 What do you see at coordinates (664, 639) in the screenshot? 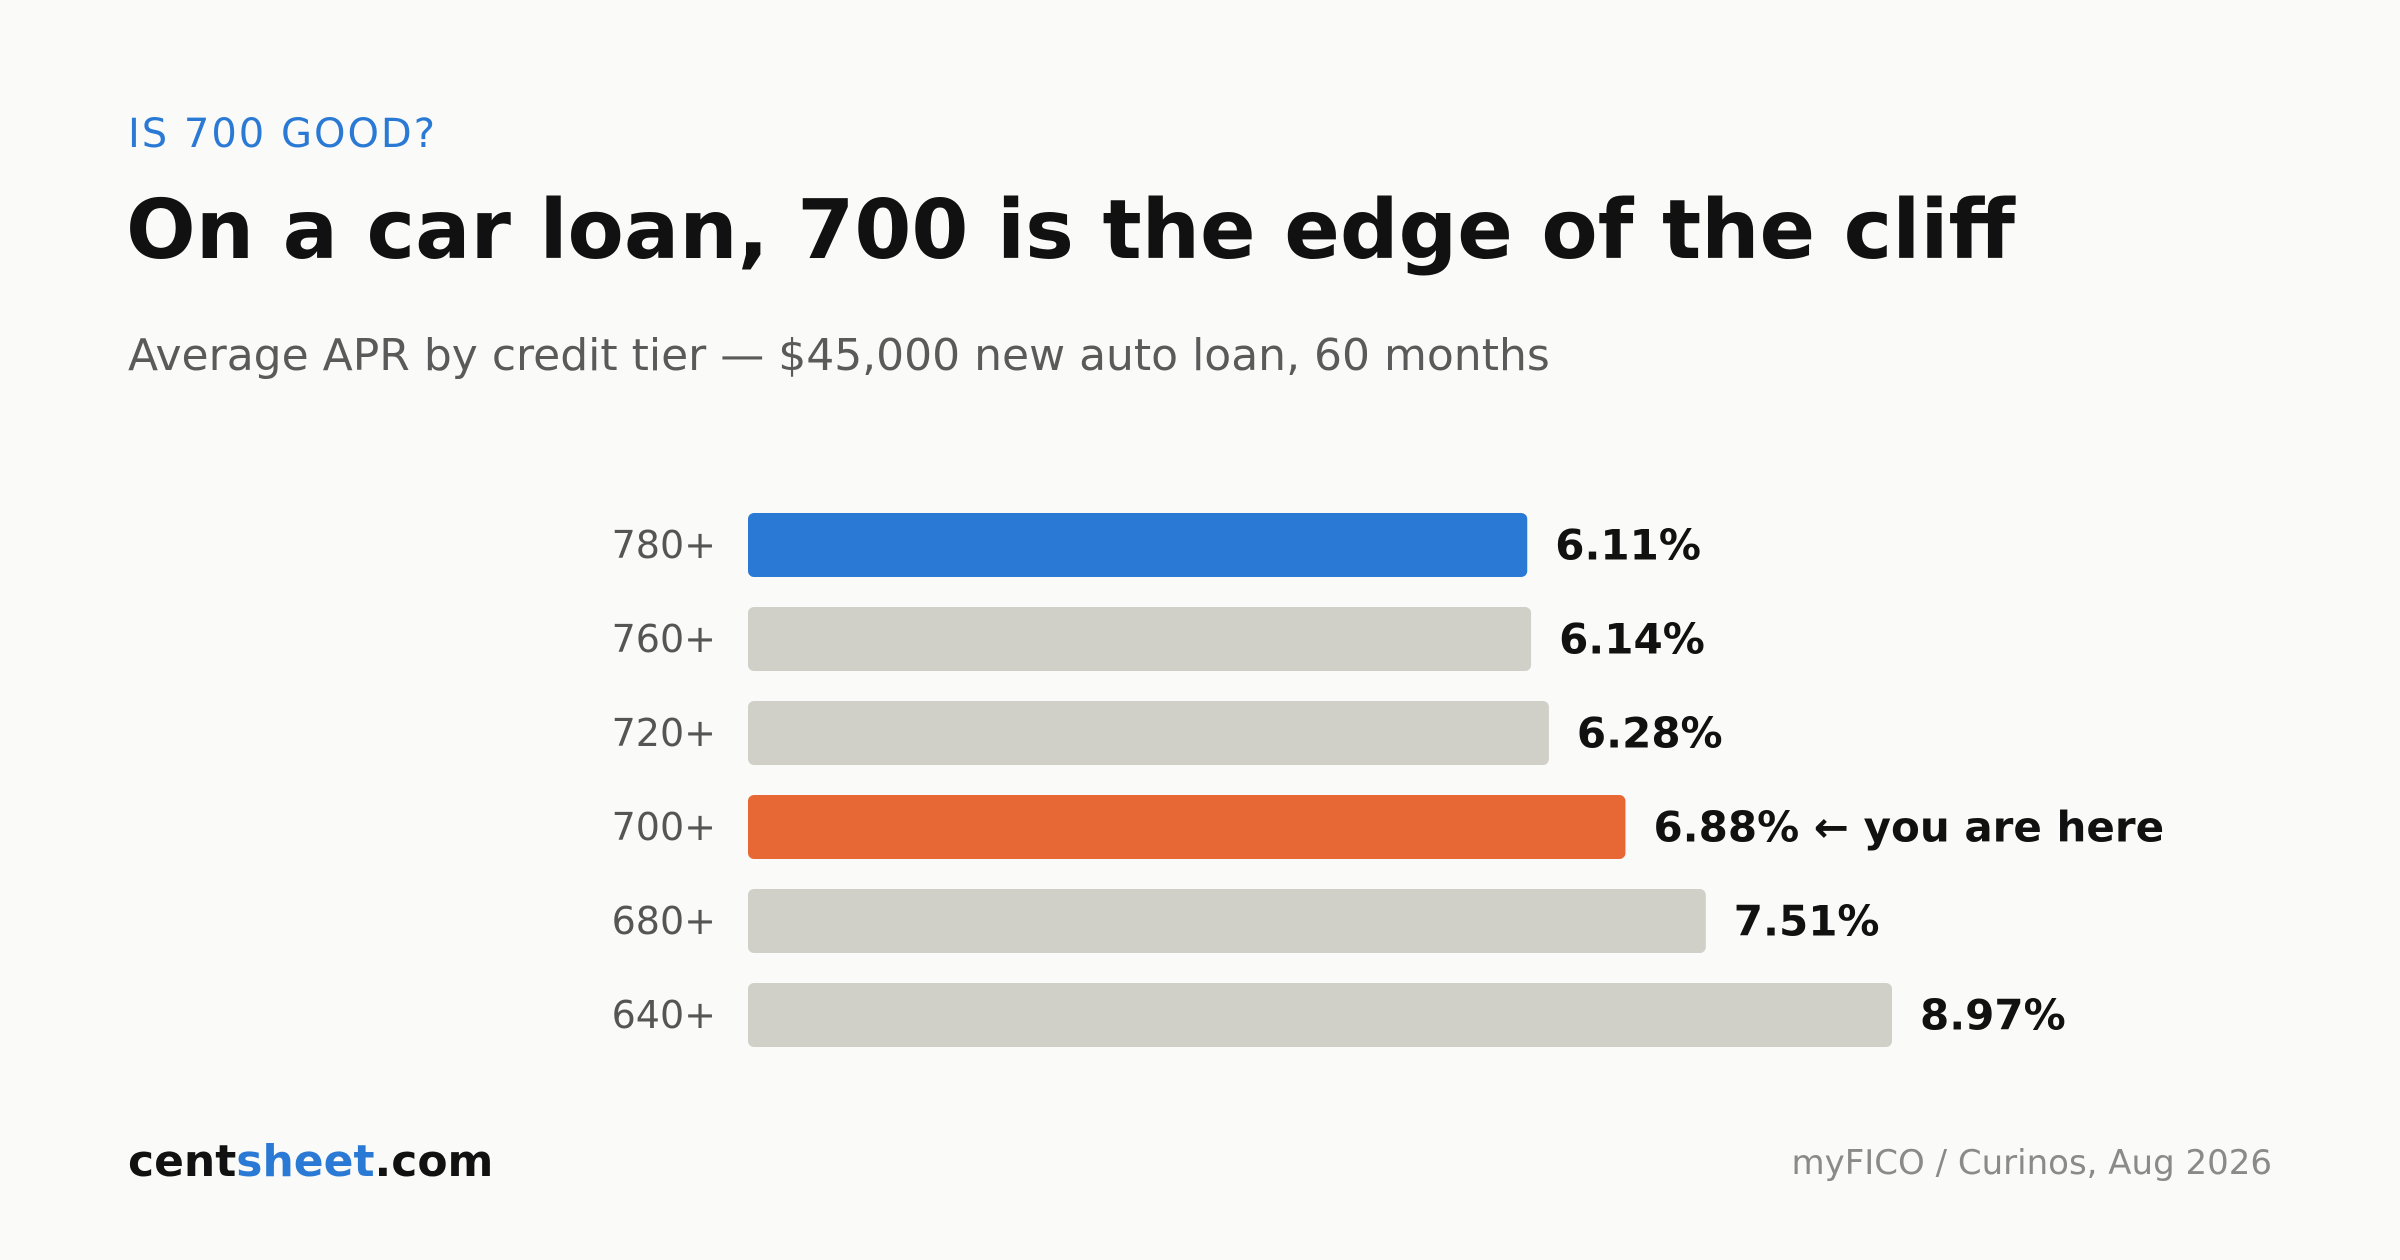
I see `category-label: 760+` at bounding box center [664, 639].